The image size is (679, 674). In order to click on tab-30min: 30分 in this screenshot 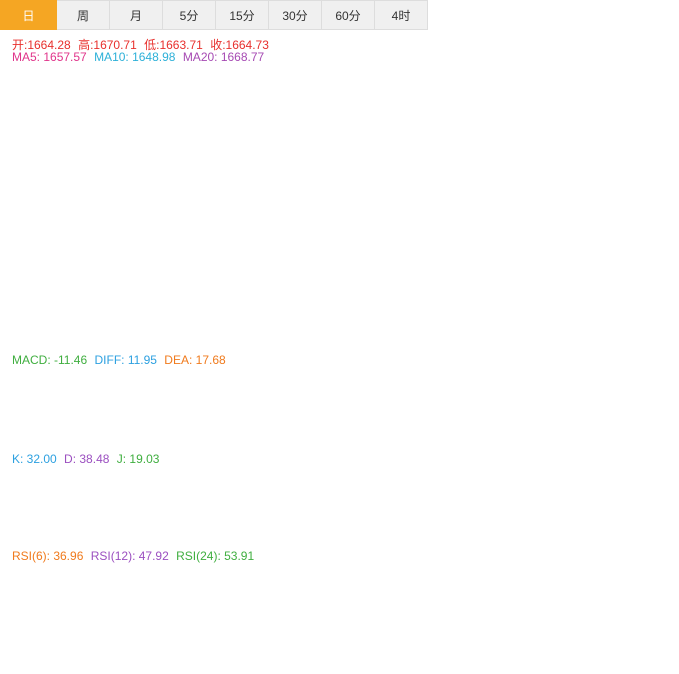, I will do `click(295, 15)`.